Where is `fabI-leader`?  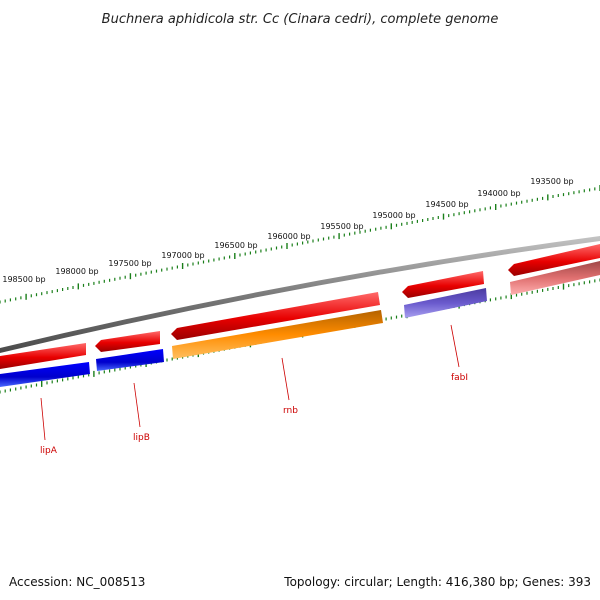
fabI-leader is located at coordinates (455, 346).